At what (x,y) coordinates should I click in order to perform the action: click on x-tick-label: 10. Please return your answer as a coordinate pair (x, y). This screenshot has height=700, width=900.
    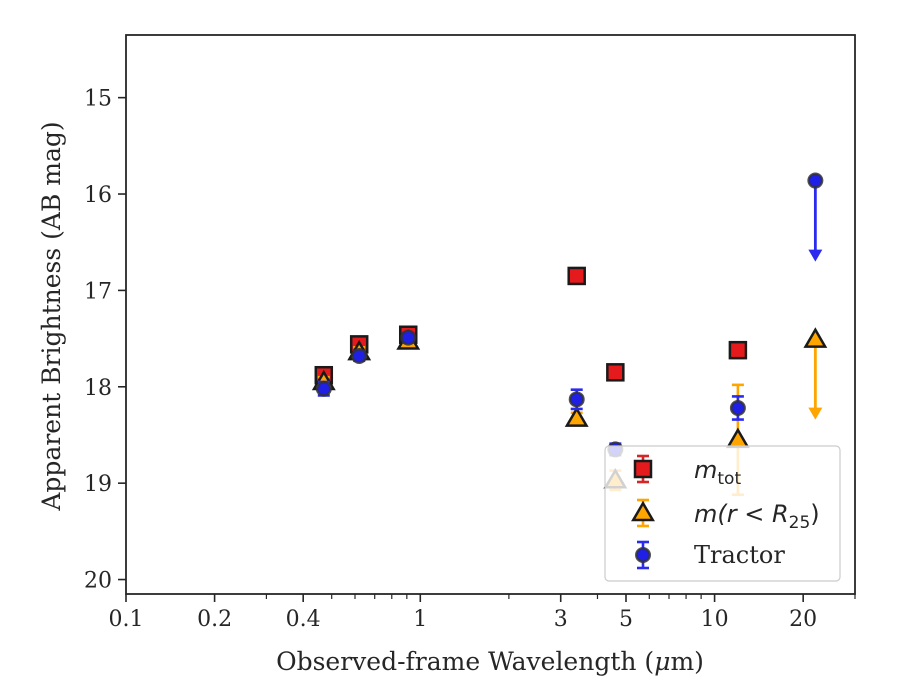
    Looking at the image, I should click on (715, 619).